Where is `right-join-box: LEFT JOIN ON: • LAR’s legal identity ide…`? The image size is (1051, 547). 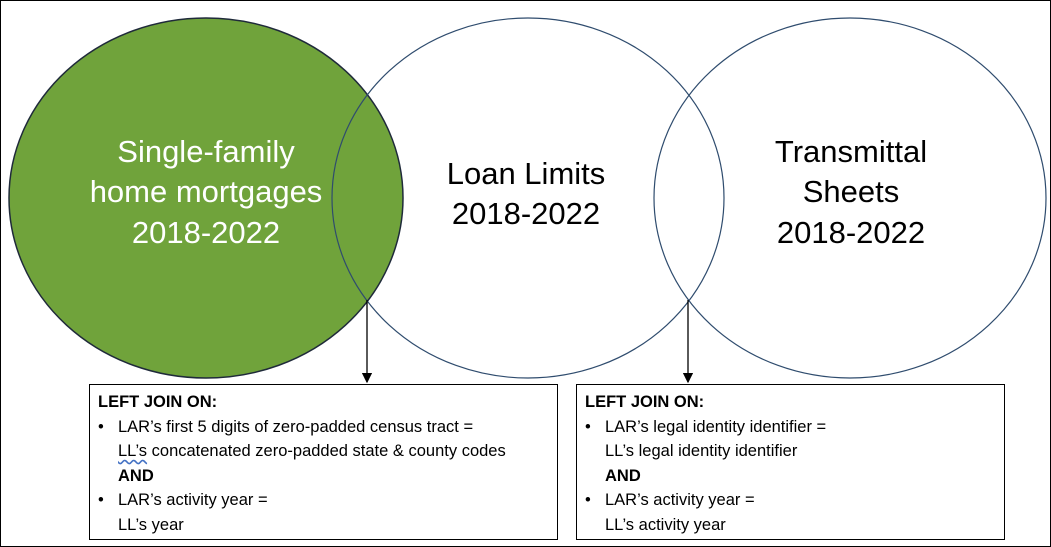
right-join-box: LEFT JOIN ON: • LAR’s legal identity ide… is located at coordinates (790, 462).